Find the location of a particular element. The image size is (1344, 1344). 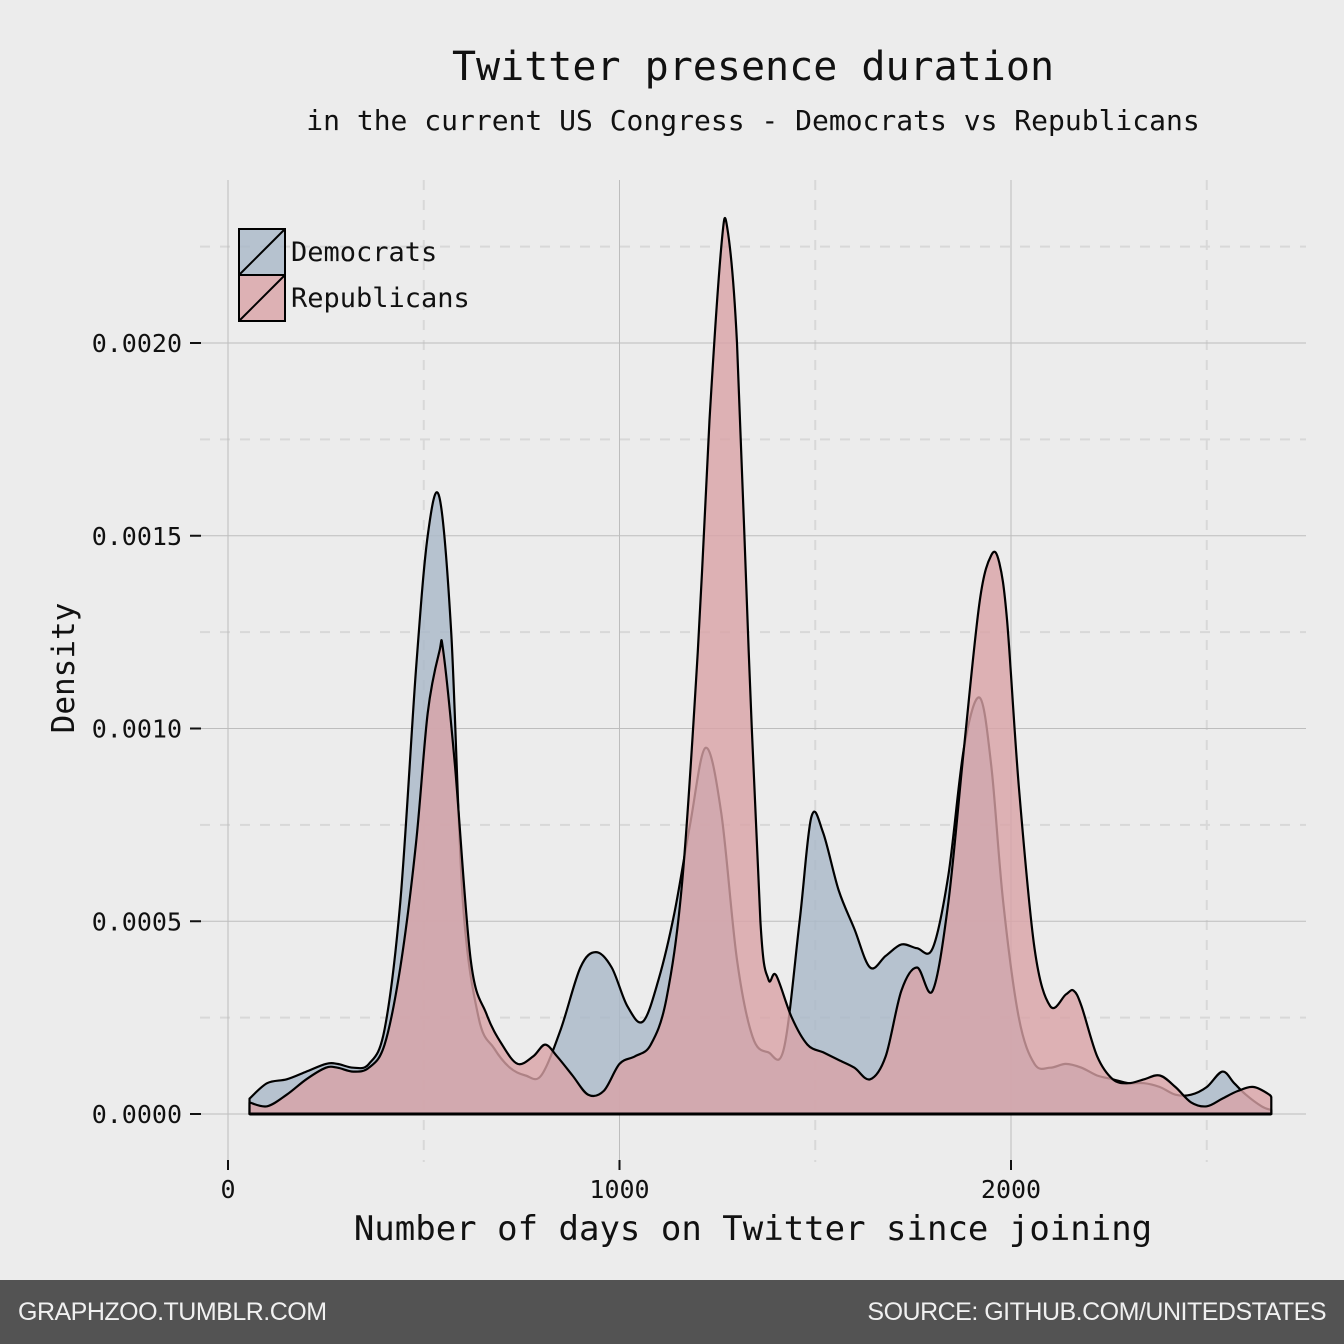

y-tick-label: 0.0000 is located at coordinates (137, 1114).